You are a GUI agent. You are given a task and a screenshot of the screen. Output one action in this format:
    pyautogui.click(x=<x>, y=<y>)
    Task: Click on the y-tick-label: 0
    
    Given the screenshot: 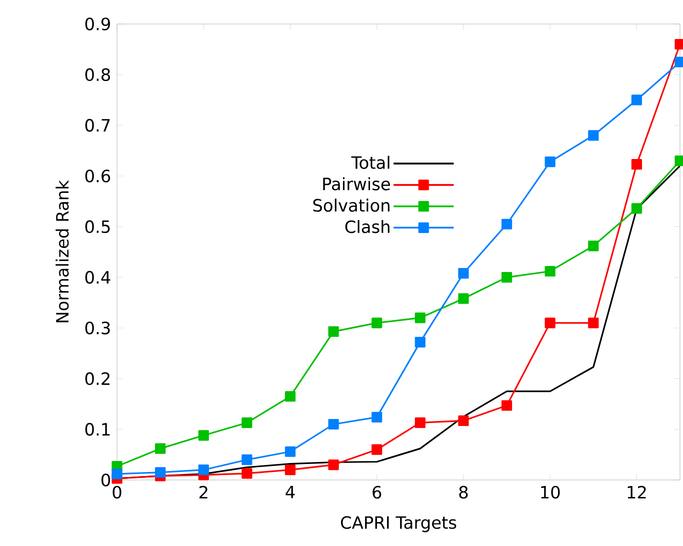 What is the action you would take?
    pyautogui.click(x=105, y=480)
    